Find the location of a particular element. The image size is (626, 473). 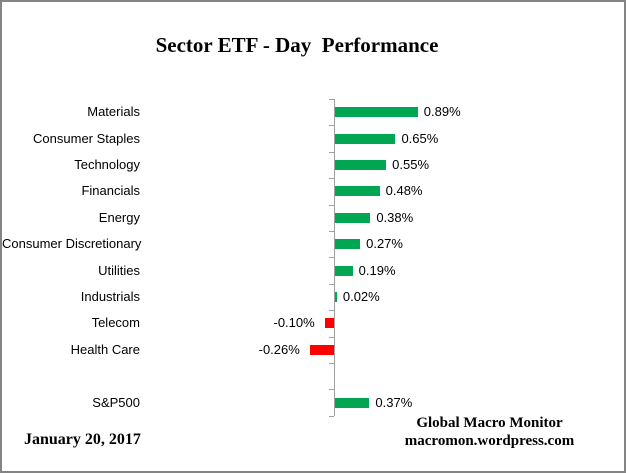

credit-line1: Global Macro Monitor is located at coordinates (489, 423).